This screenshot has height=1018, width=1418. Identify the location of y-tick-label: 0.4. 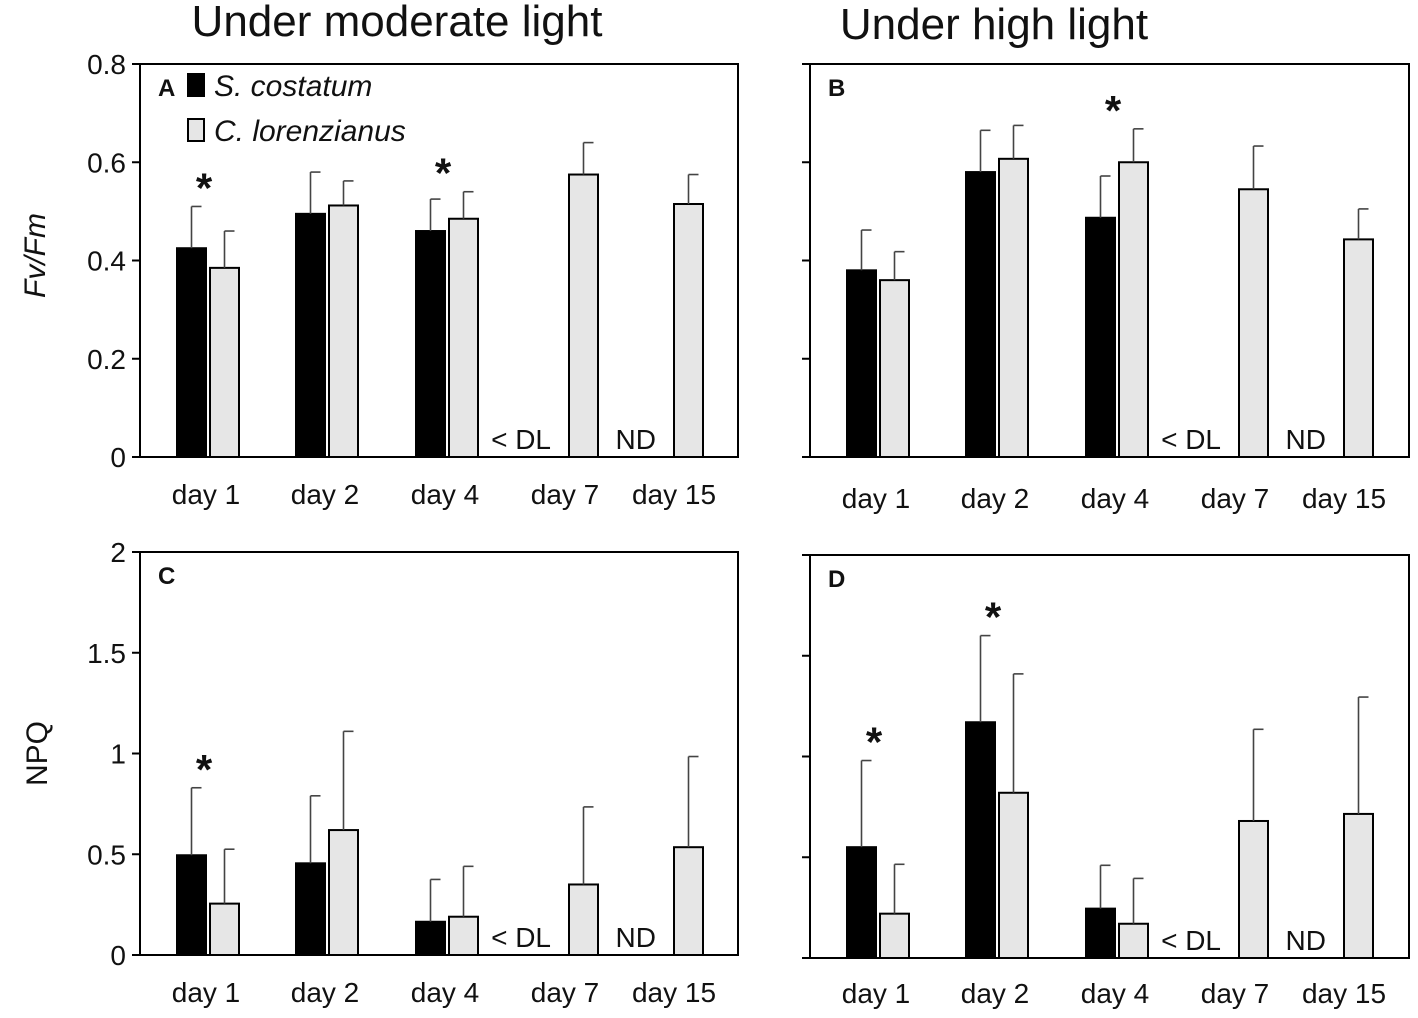
(106, 261).